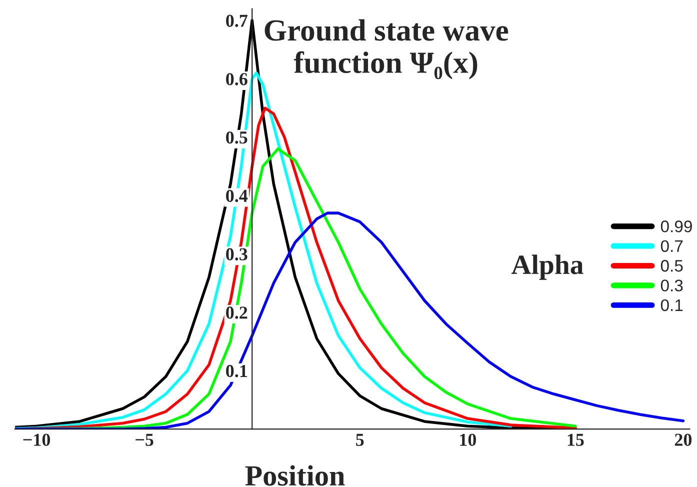 Image resolution: width=697 pixels, height=487 pixels. What do you see at coordinates (360, 440) in the screenshot?
I see `x-tick-label: 5` at bounding box center [360, 440].